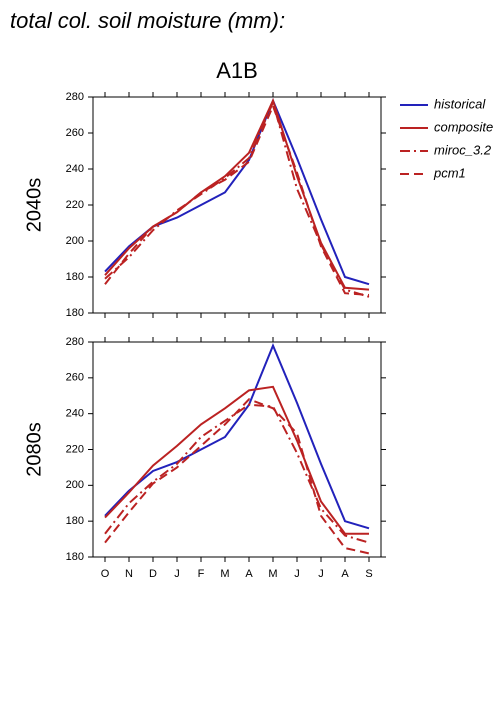 Image resolution: width=501 pixels, height=709 pixels. I want to click on legend-label: miroc_3.2, so click(463, 149).